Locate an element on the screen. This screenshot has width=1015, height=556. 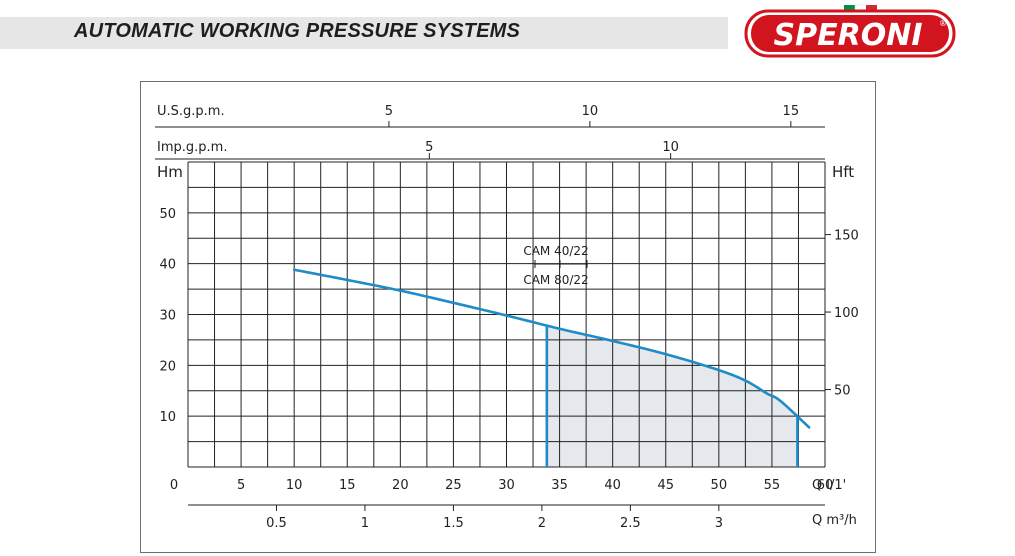
x-tick-label: 25 is located at coordinates (453, 485).